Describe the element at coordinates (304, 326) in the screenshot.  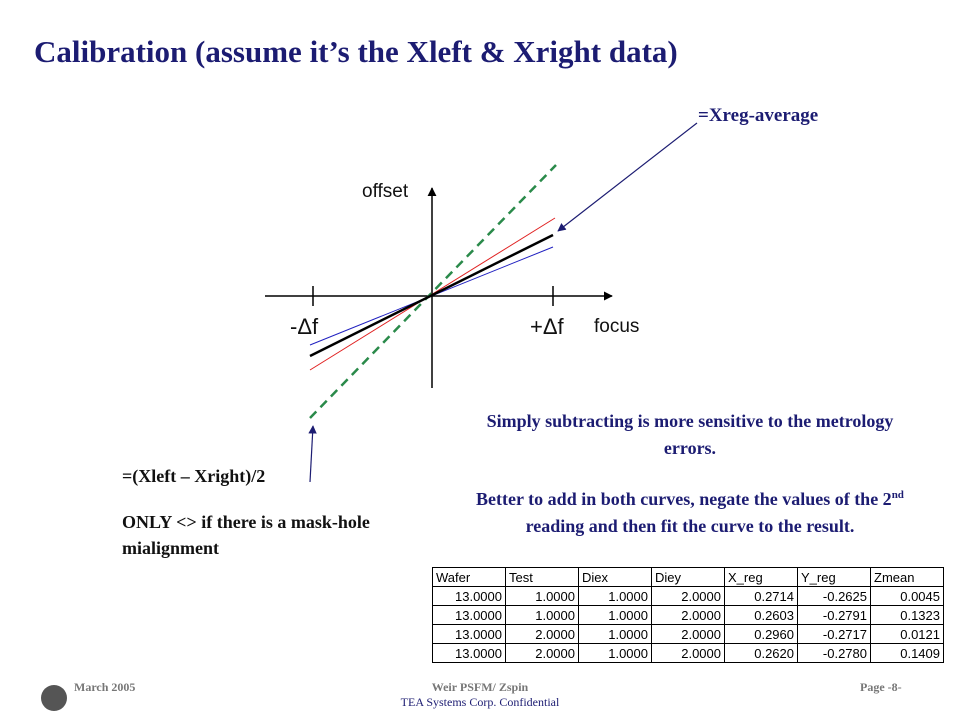
I see `minus-label: -Δf` at that location.